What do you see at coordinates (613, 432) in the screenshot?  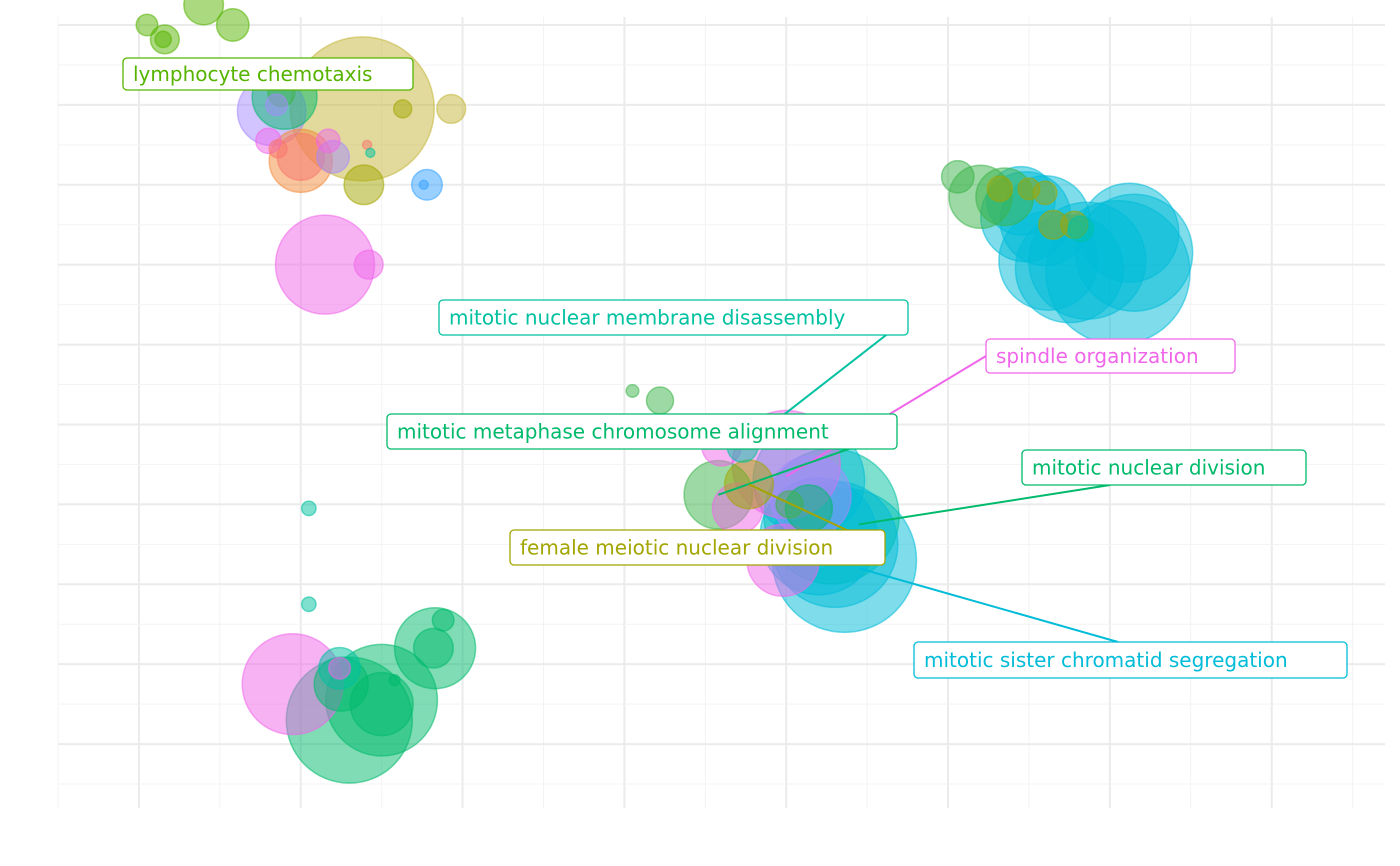 I see `annotation-label: mitotic metaphase chromosome alignment` at bounding box center [613, 432].